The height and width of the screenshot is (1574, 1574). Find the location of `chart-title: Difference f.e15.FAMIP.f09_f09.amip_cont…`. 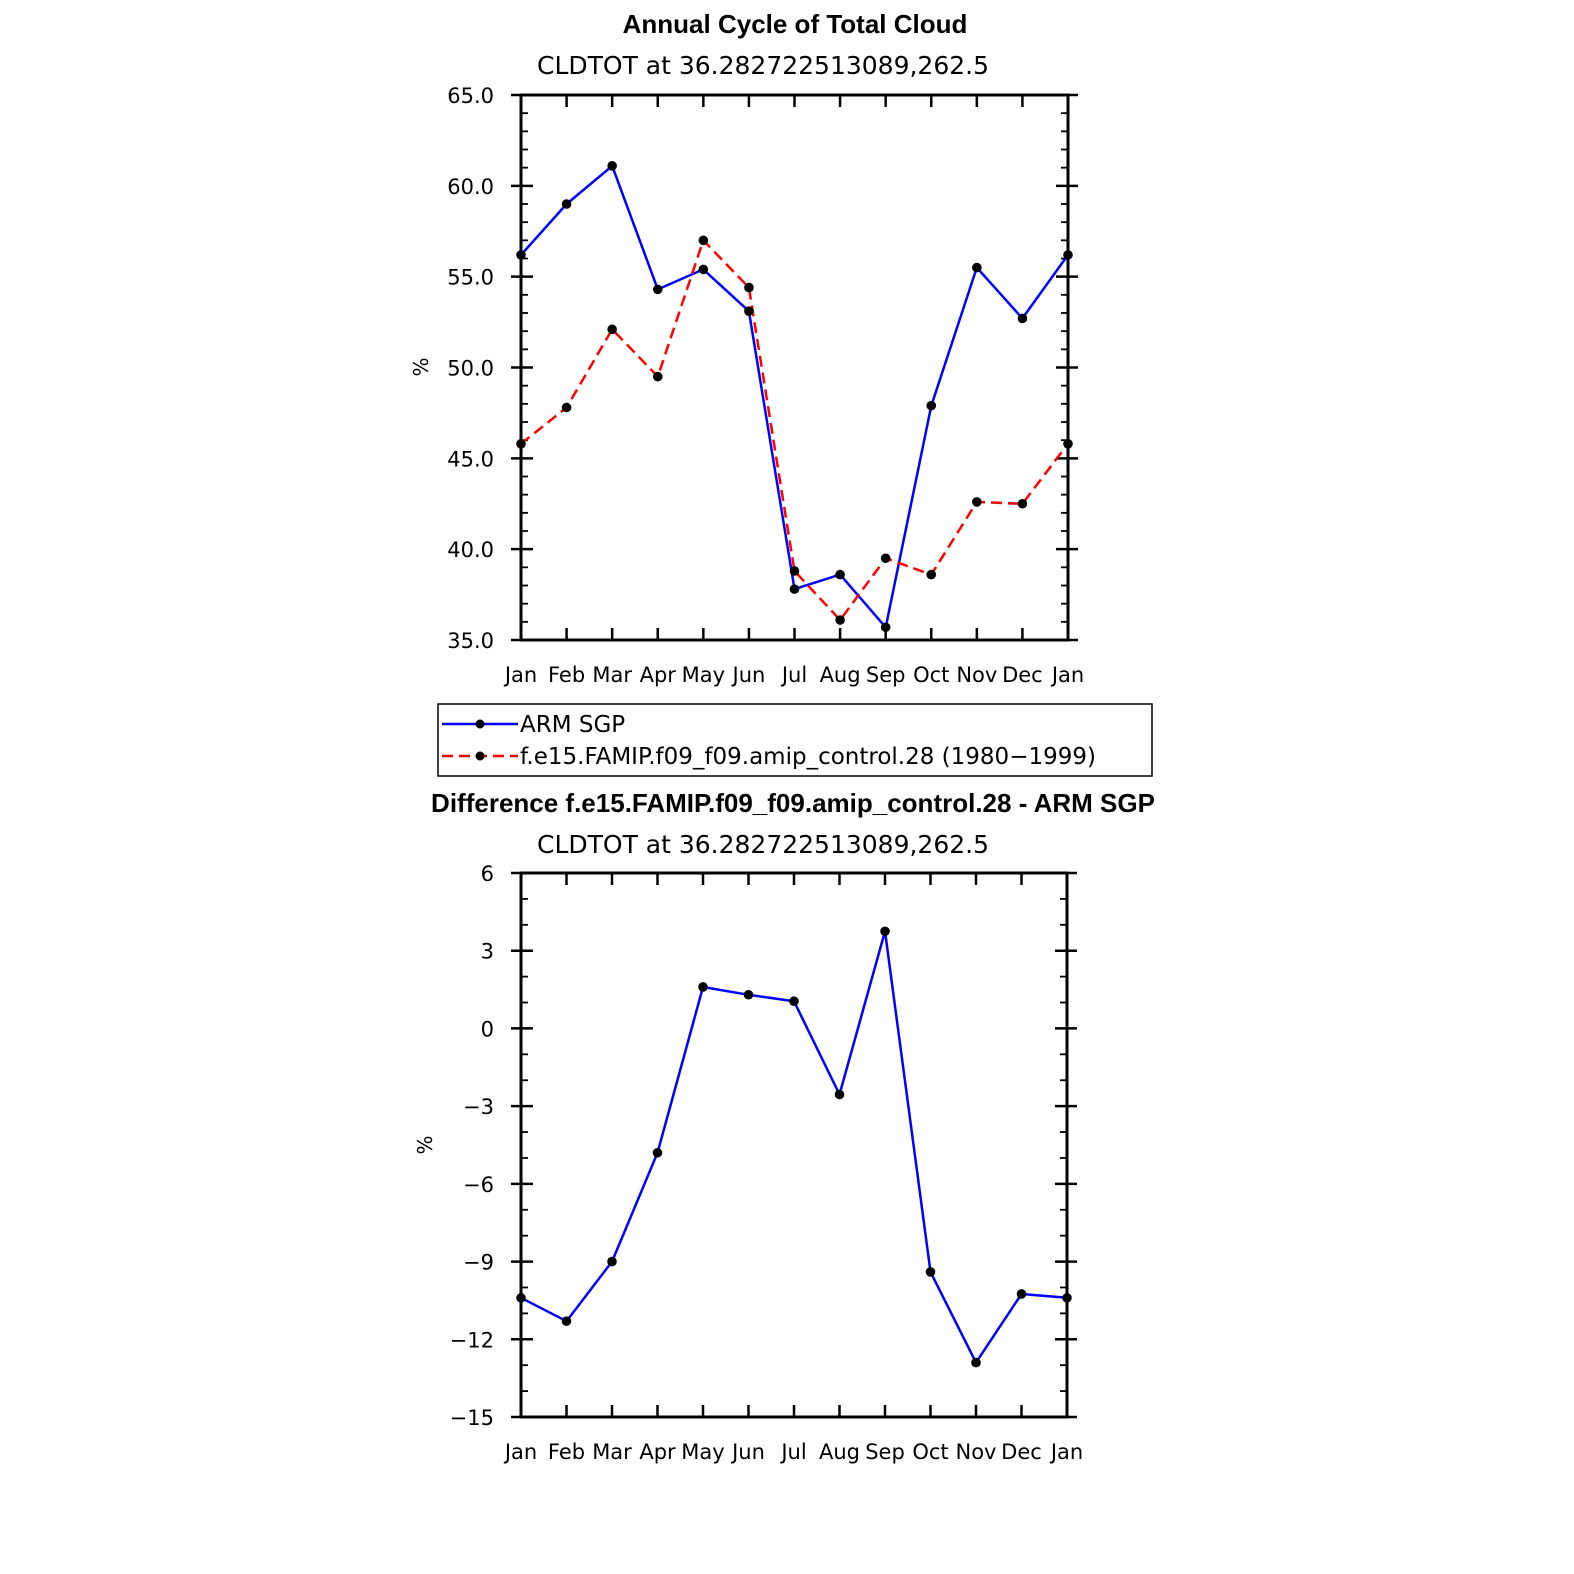

chart-title: Difference f.e15.FAMIP.f09_f09.amip_cont… is located at coordinates (793, 803).